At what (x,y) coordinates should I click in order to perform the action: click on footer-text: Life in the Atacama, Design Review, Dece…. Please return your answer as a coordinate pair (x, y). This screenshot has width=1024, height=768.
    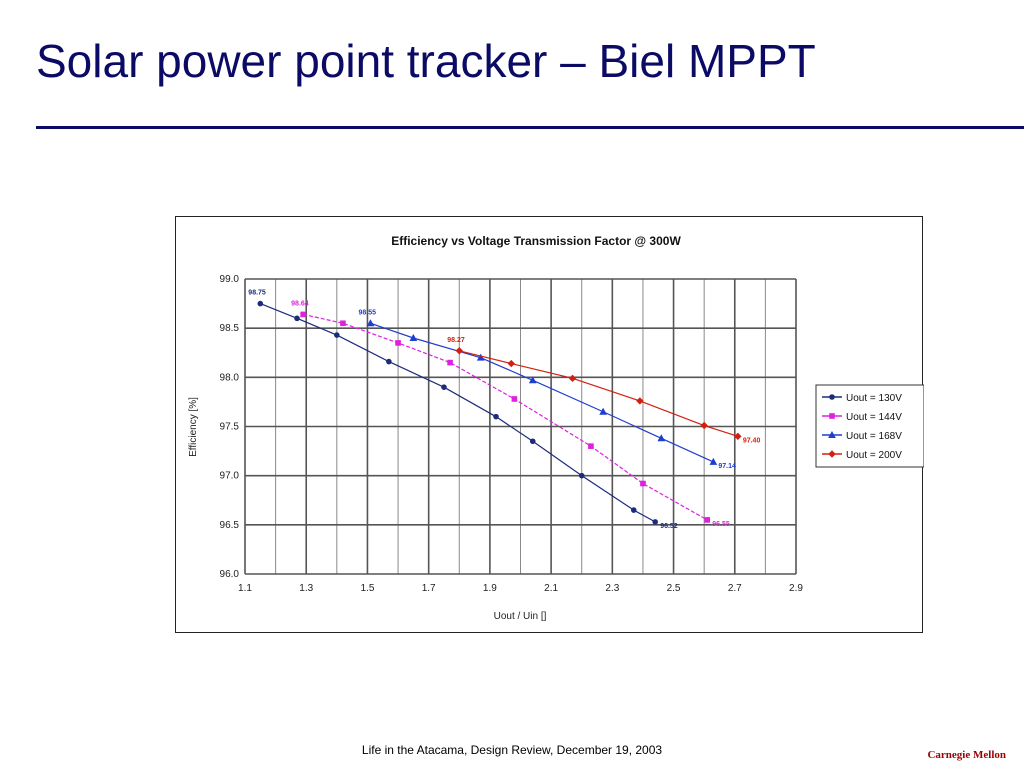
    Looking at the image, I should click on (512, 750).